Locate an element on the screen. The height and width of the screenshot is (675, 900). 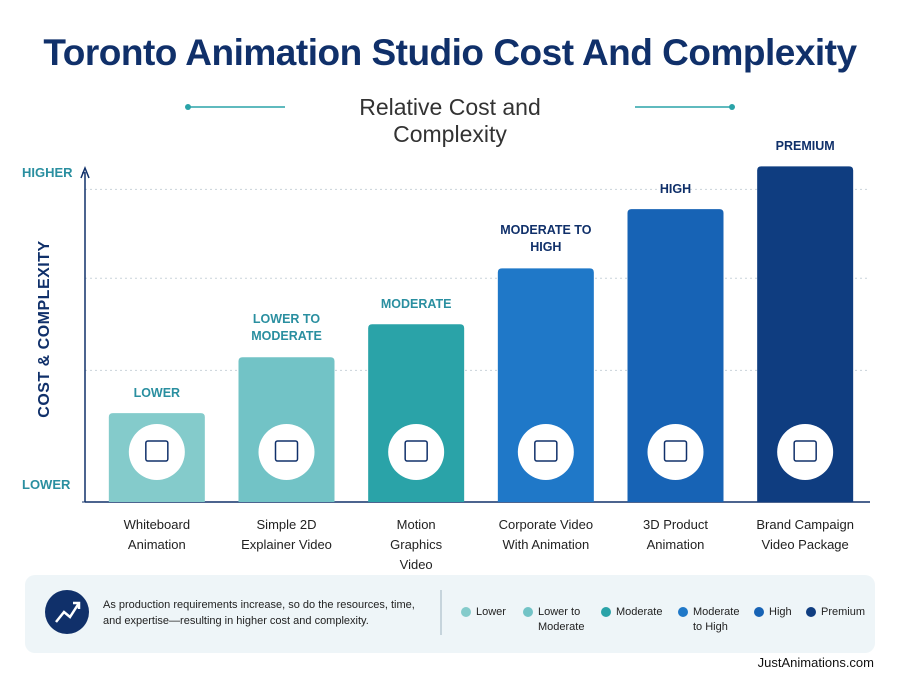
legend-label: Moderate to High is located at coordinates (716, 619).